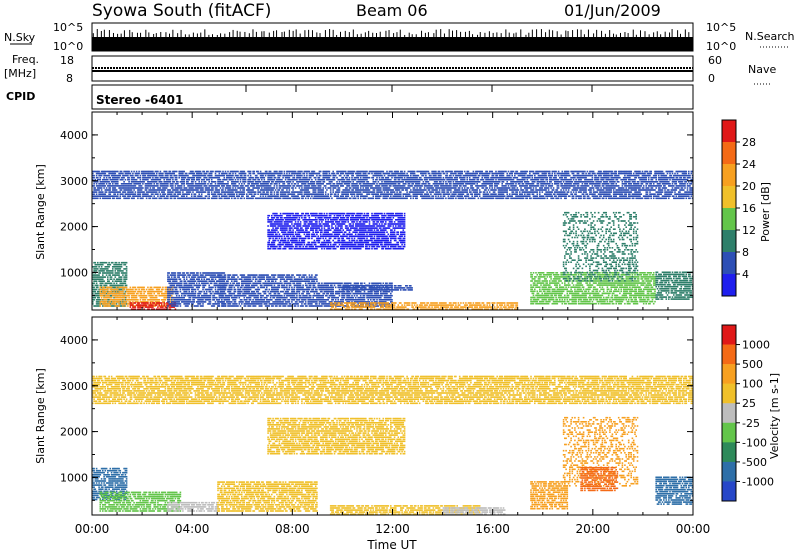  I want to click on beam-title: Beam 06, so click(392, 10).